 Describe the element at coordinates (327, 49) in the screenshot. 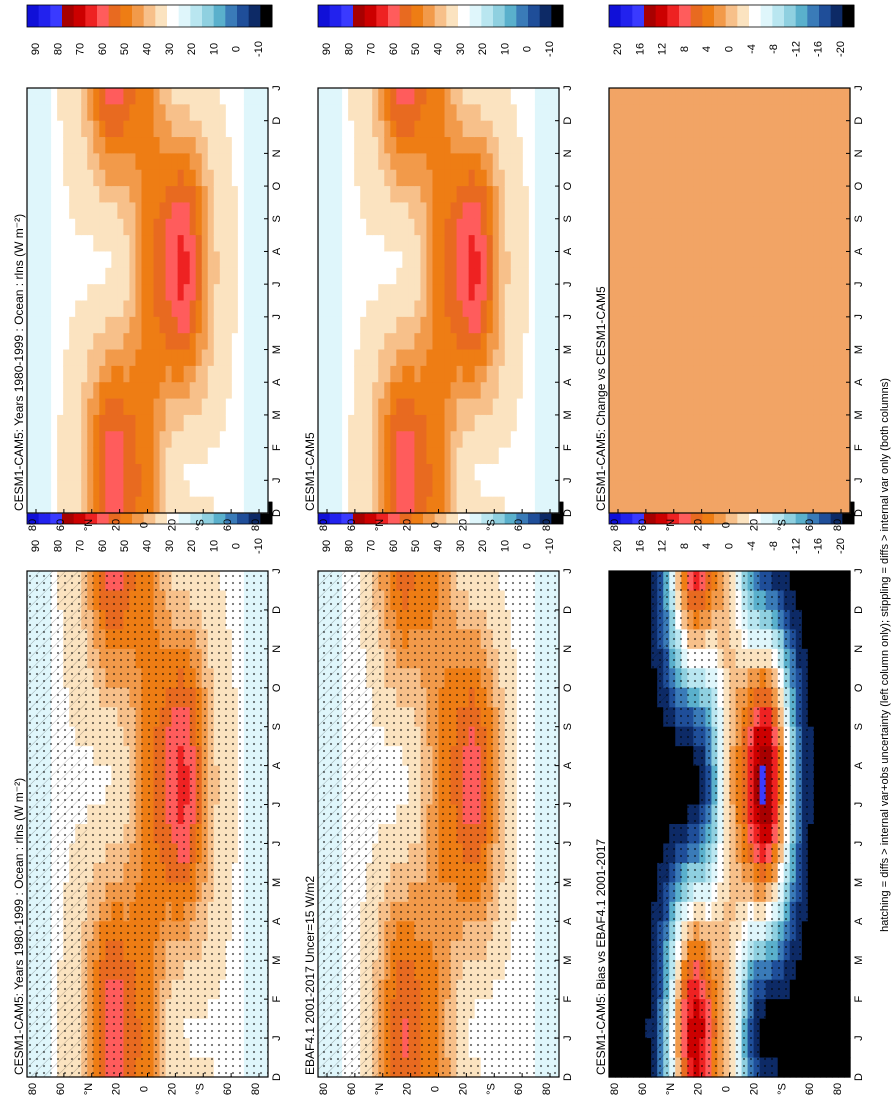

I see `colorbar-label: 90` at that location.